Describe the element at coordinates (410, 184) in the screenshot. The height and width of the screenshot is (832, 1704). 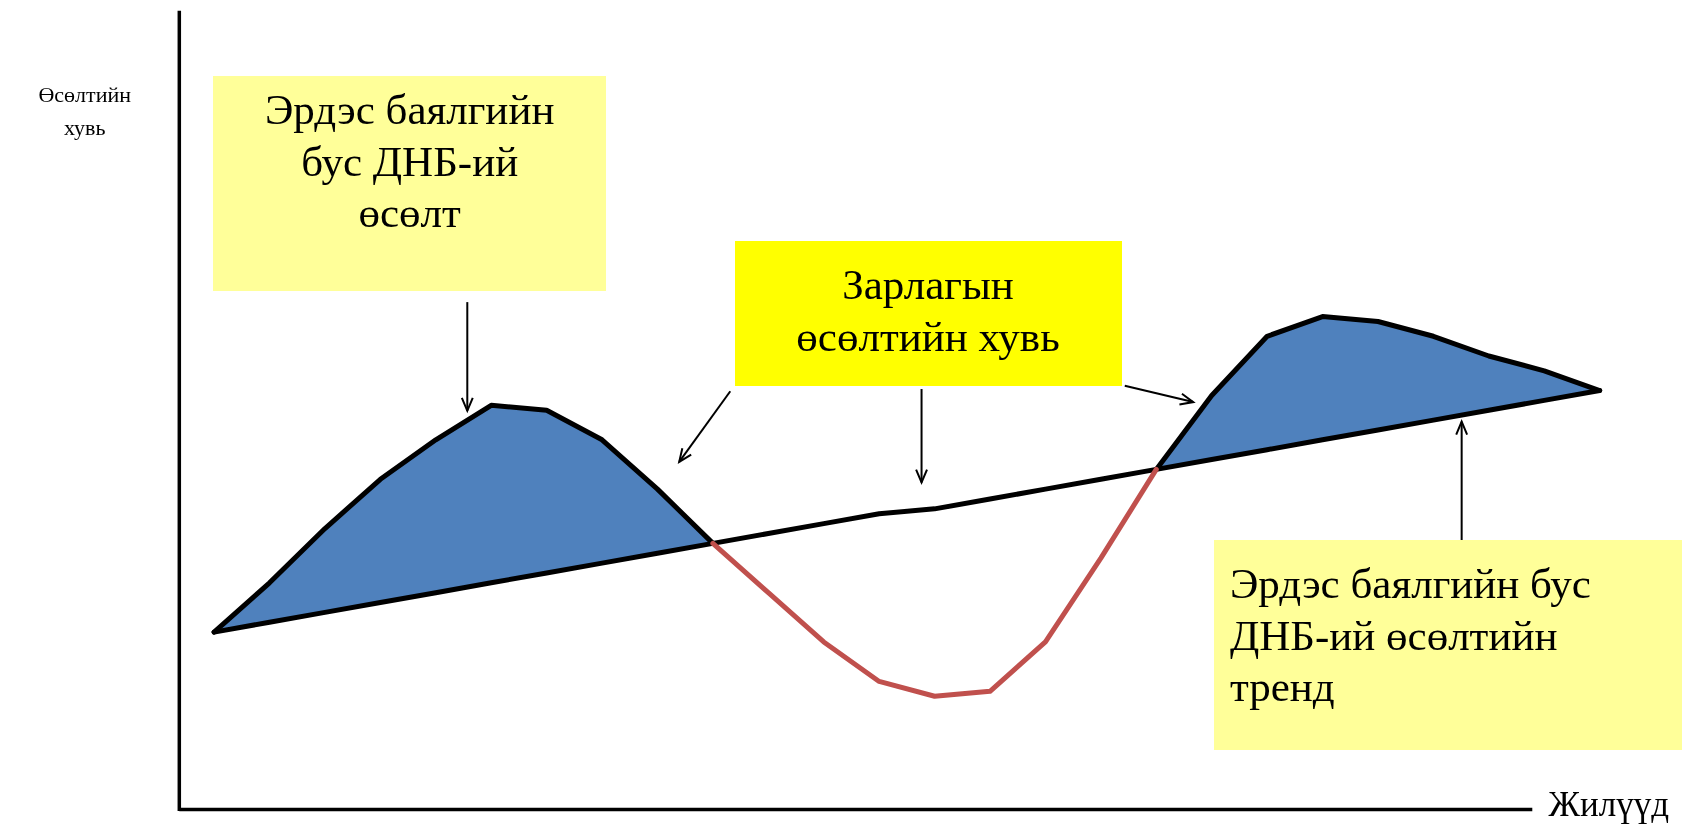
I see `text: Эрдэс баялгийн бус ДНБ-ий өсөлт` at that location.